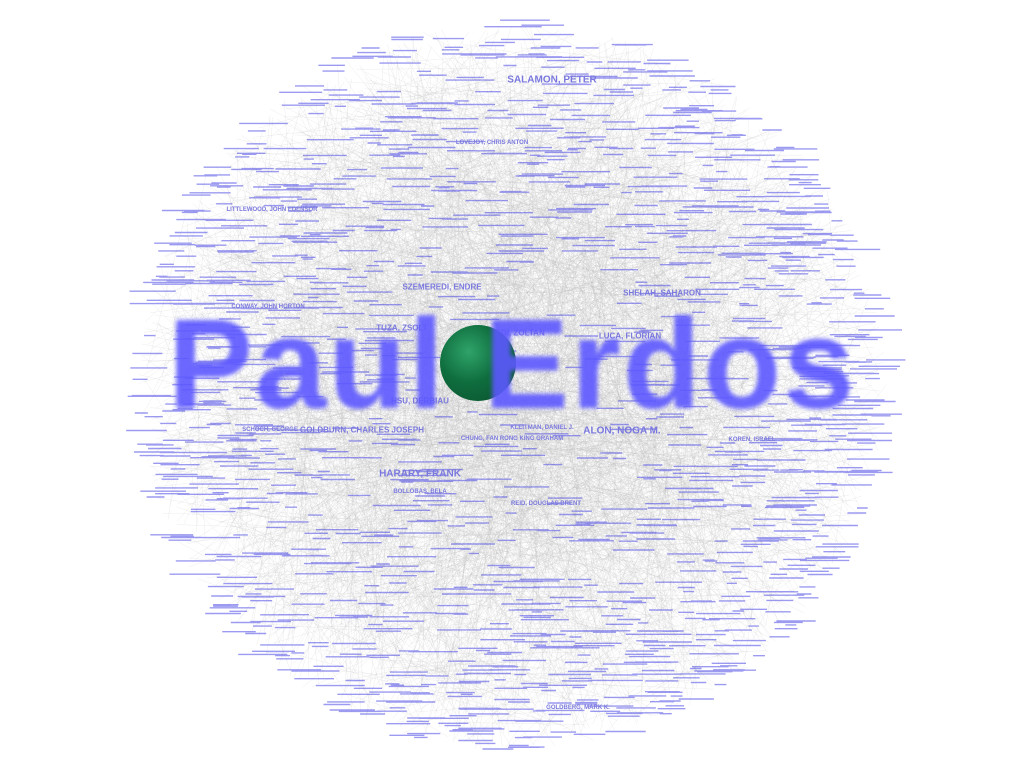 This screenshot has width=1024, height=768. I want to click on collaborator-label: LUCA, FLORIAN, so click(630, 336).